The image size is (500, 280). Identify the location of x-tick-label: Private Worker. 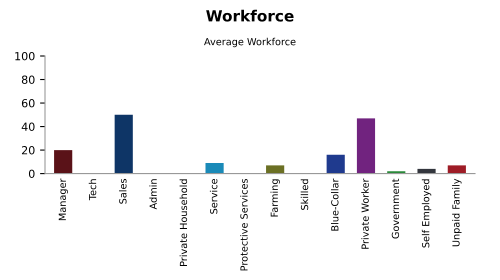
(365, 213).